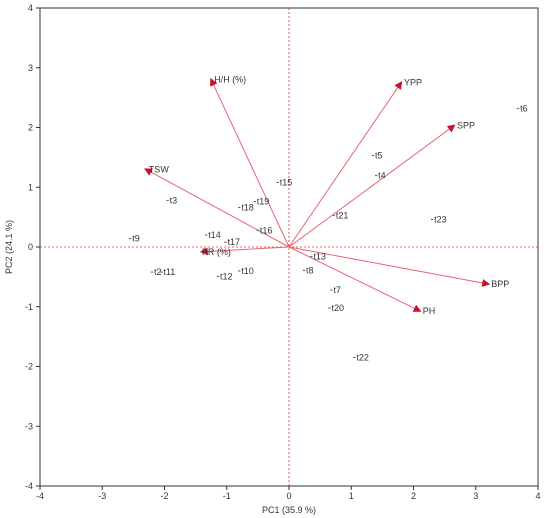 This screenshot has width=550, height=518. Describe the element at coordinates (266, 230) in the screenshot. I see `observation-label: t16` at that location.